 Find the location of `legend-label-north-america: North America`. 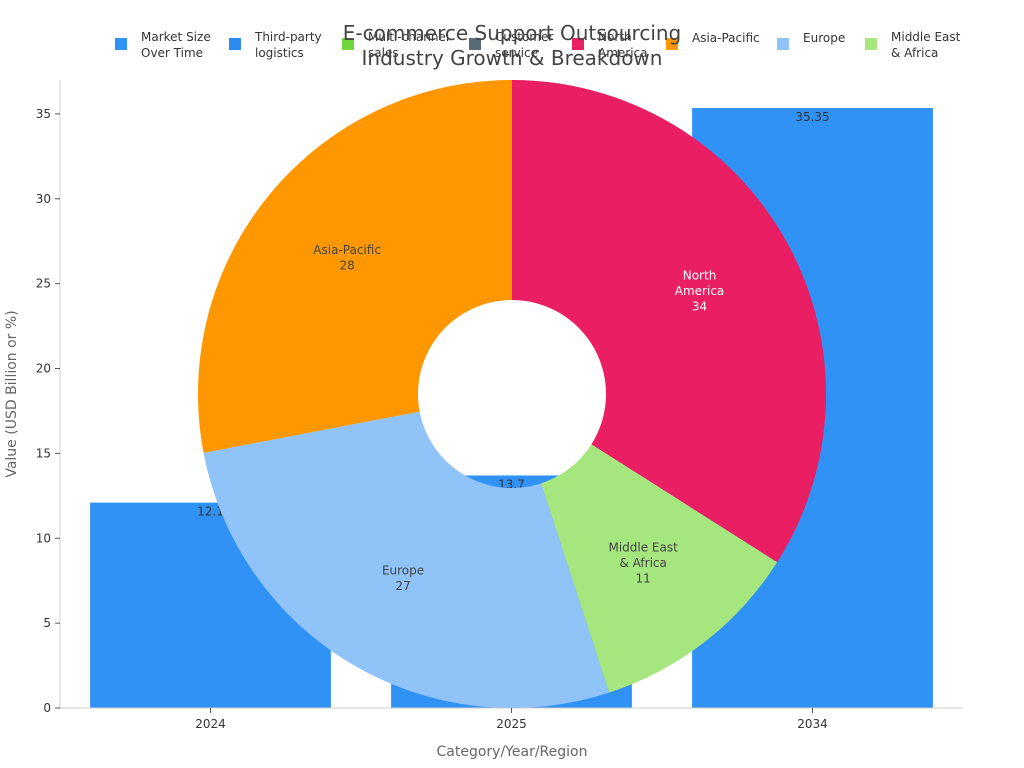

legend-label-north-america: North America is located at coordinates (623, 45).